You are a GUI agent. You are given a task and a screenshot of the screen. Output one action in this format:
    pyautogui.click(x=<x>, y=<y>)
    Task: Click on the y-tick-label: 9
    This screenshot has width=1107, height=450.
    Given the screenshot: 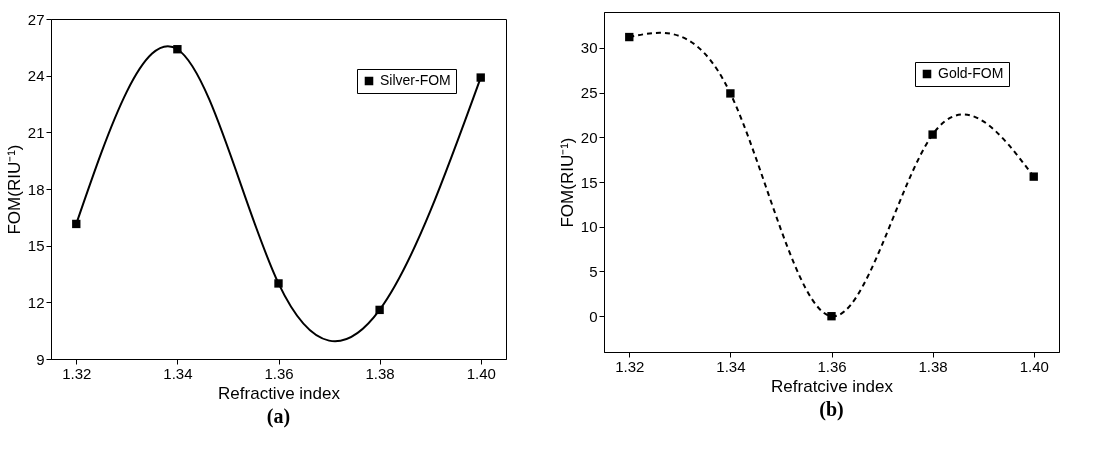 What is the action you would take?
    pyautogui.click(x=40, y=359)
    